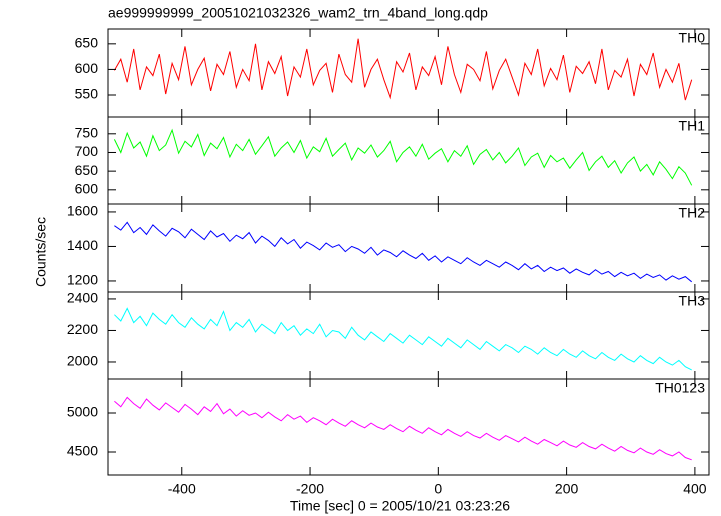  What do you see at coordinates (82, 329) in the screenshot?
I see `y-tick-label: 2200` at bounding box center [82, 329].